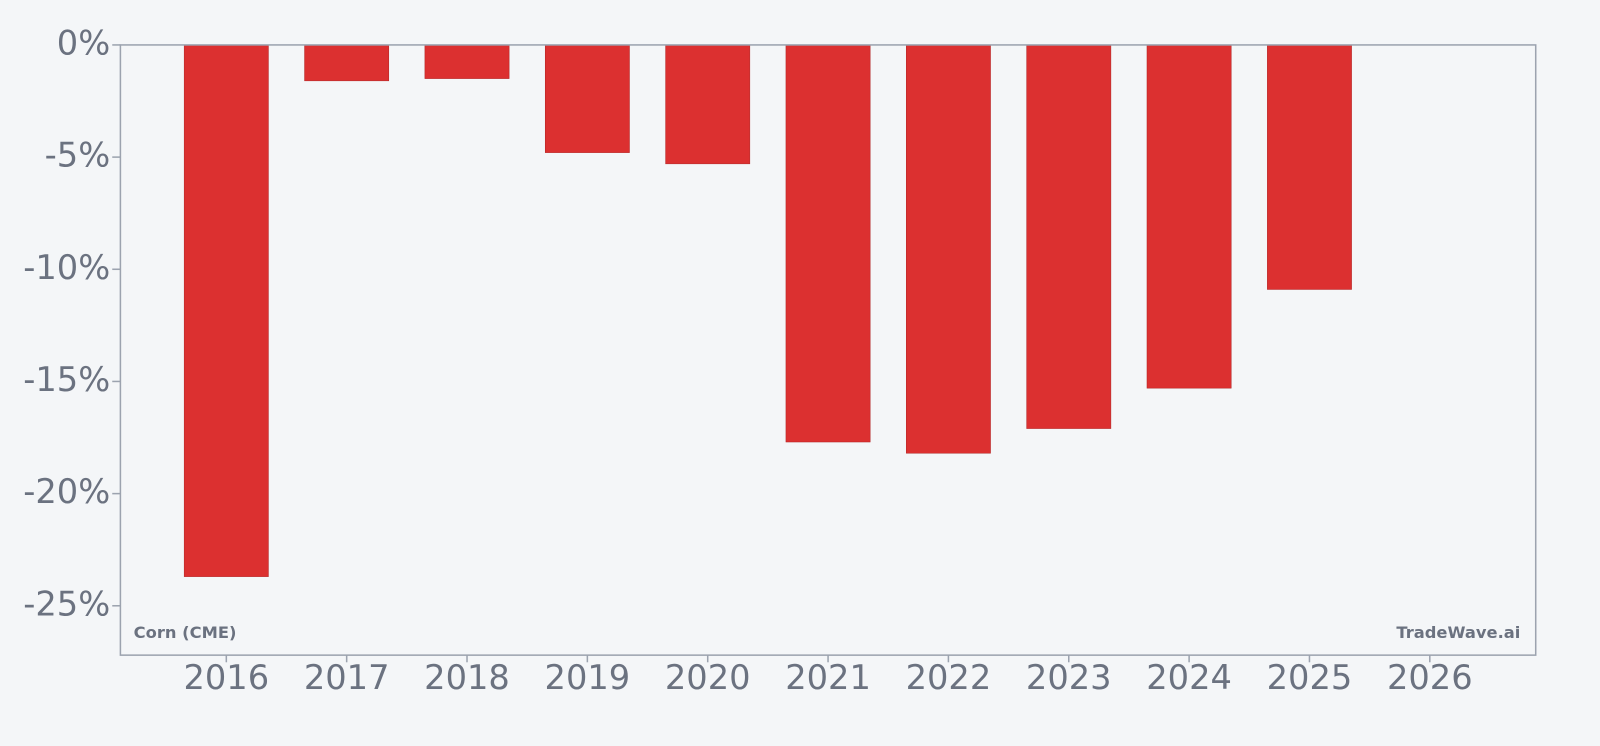  I want to click on y-tick-label: -25%, so click(66, 603).